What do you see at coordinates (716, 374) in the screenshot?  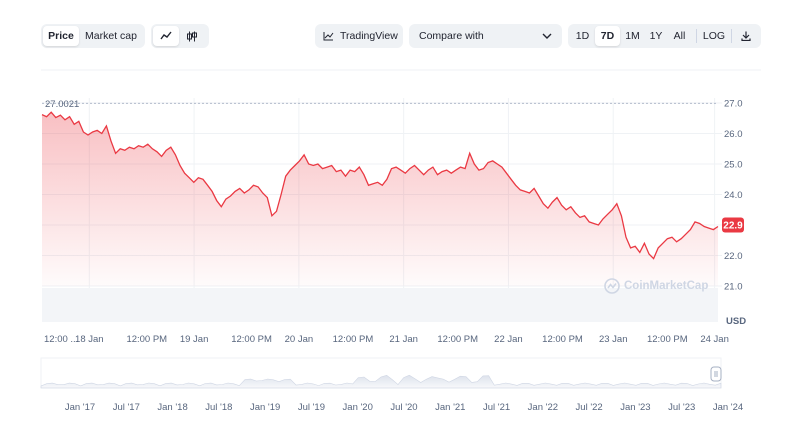 I see `navigator-handle` at bounding box center [716, 374].